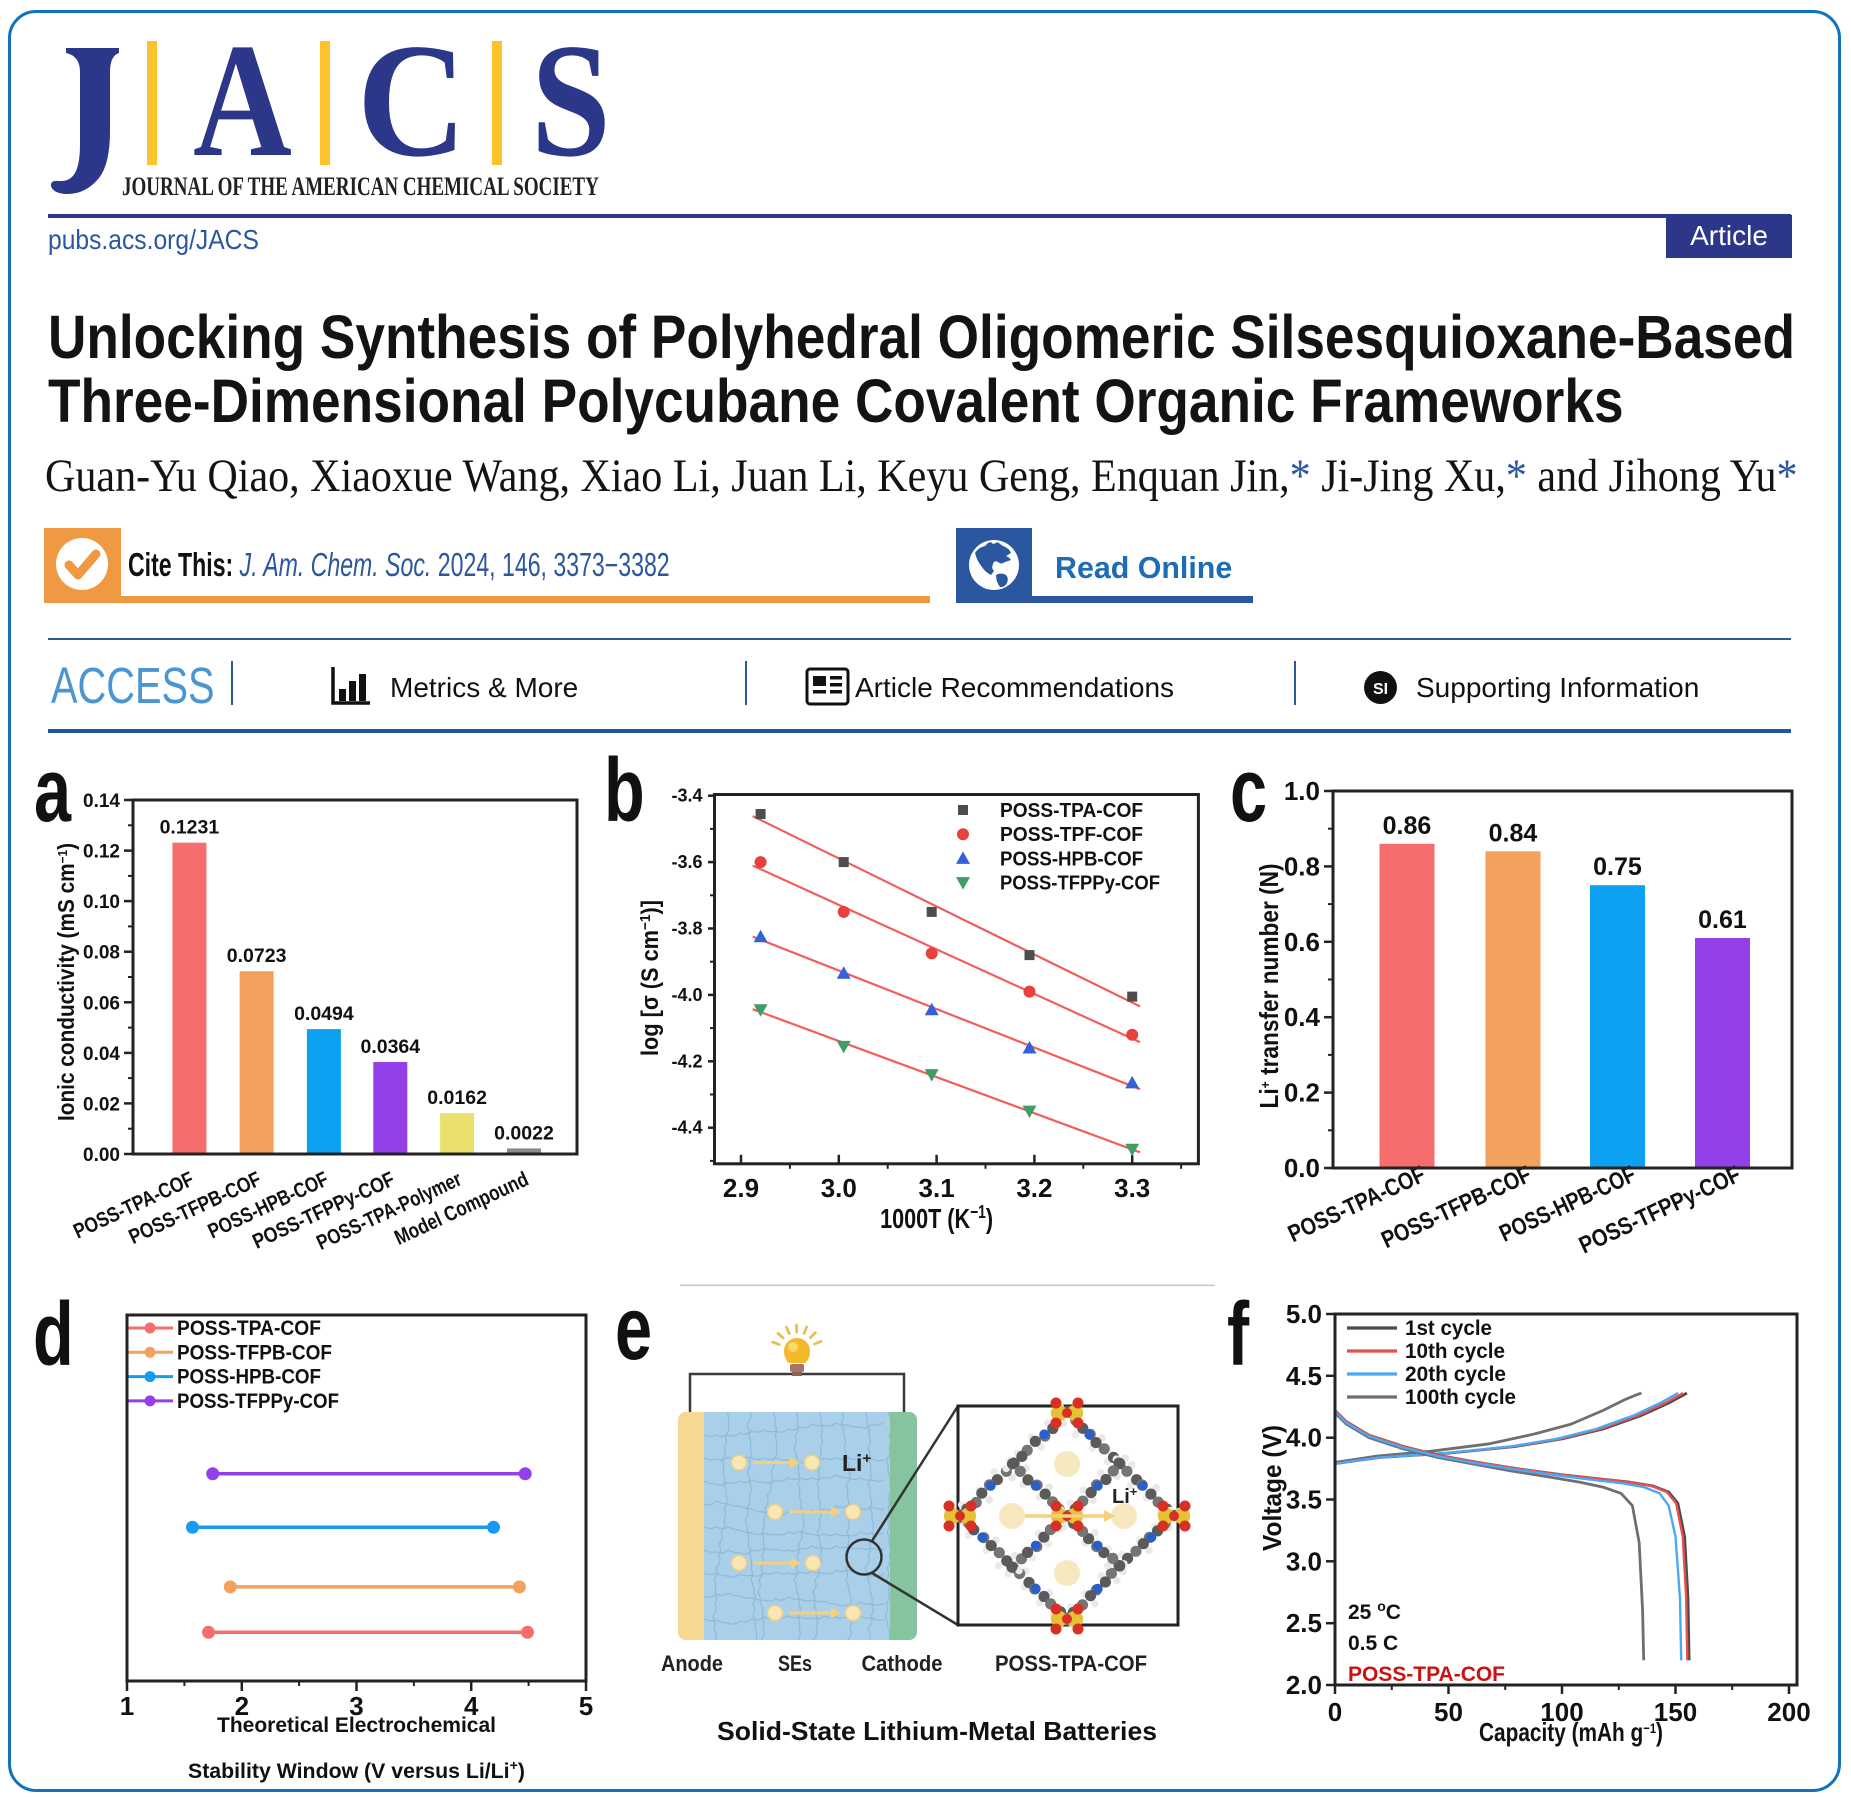  What do you see at coordinates (101, 953) in the screenshot?
I see `svg-text: 0.08` at bounding box center [101, 953].